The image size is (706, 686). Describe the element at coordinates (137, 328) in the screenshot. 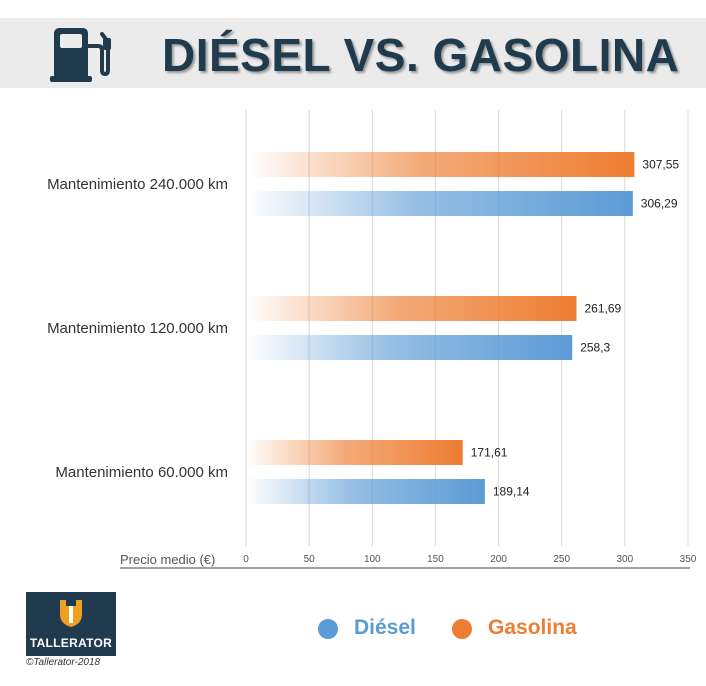

I see `category-label: Mantenimiento 120.000 km` at that location.